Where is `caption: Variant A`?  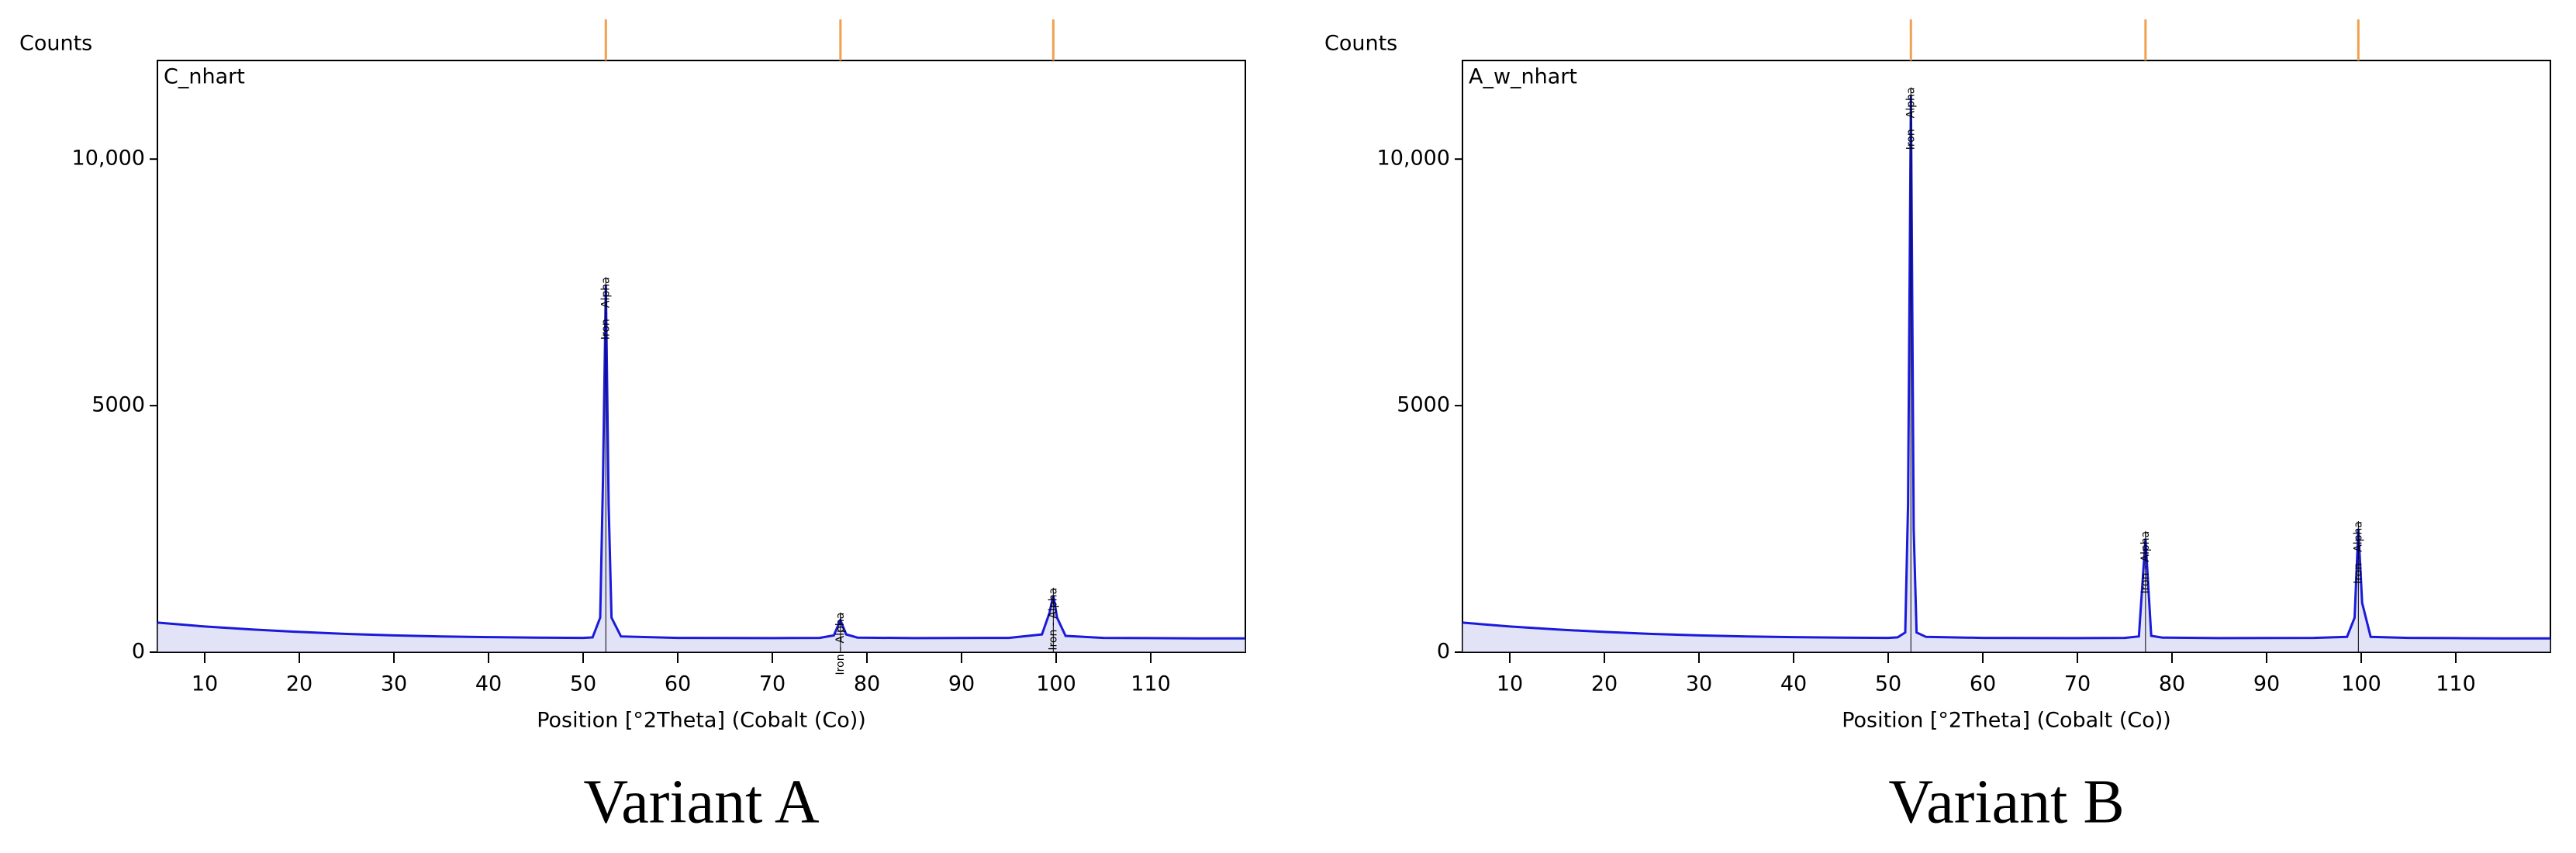 caption: Variant A is located at coordinates (702, 802).